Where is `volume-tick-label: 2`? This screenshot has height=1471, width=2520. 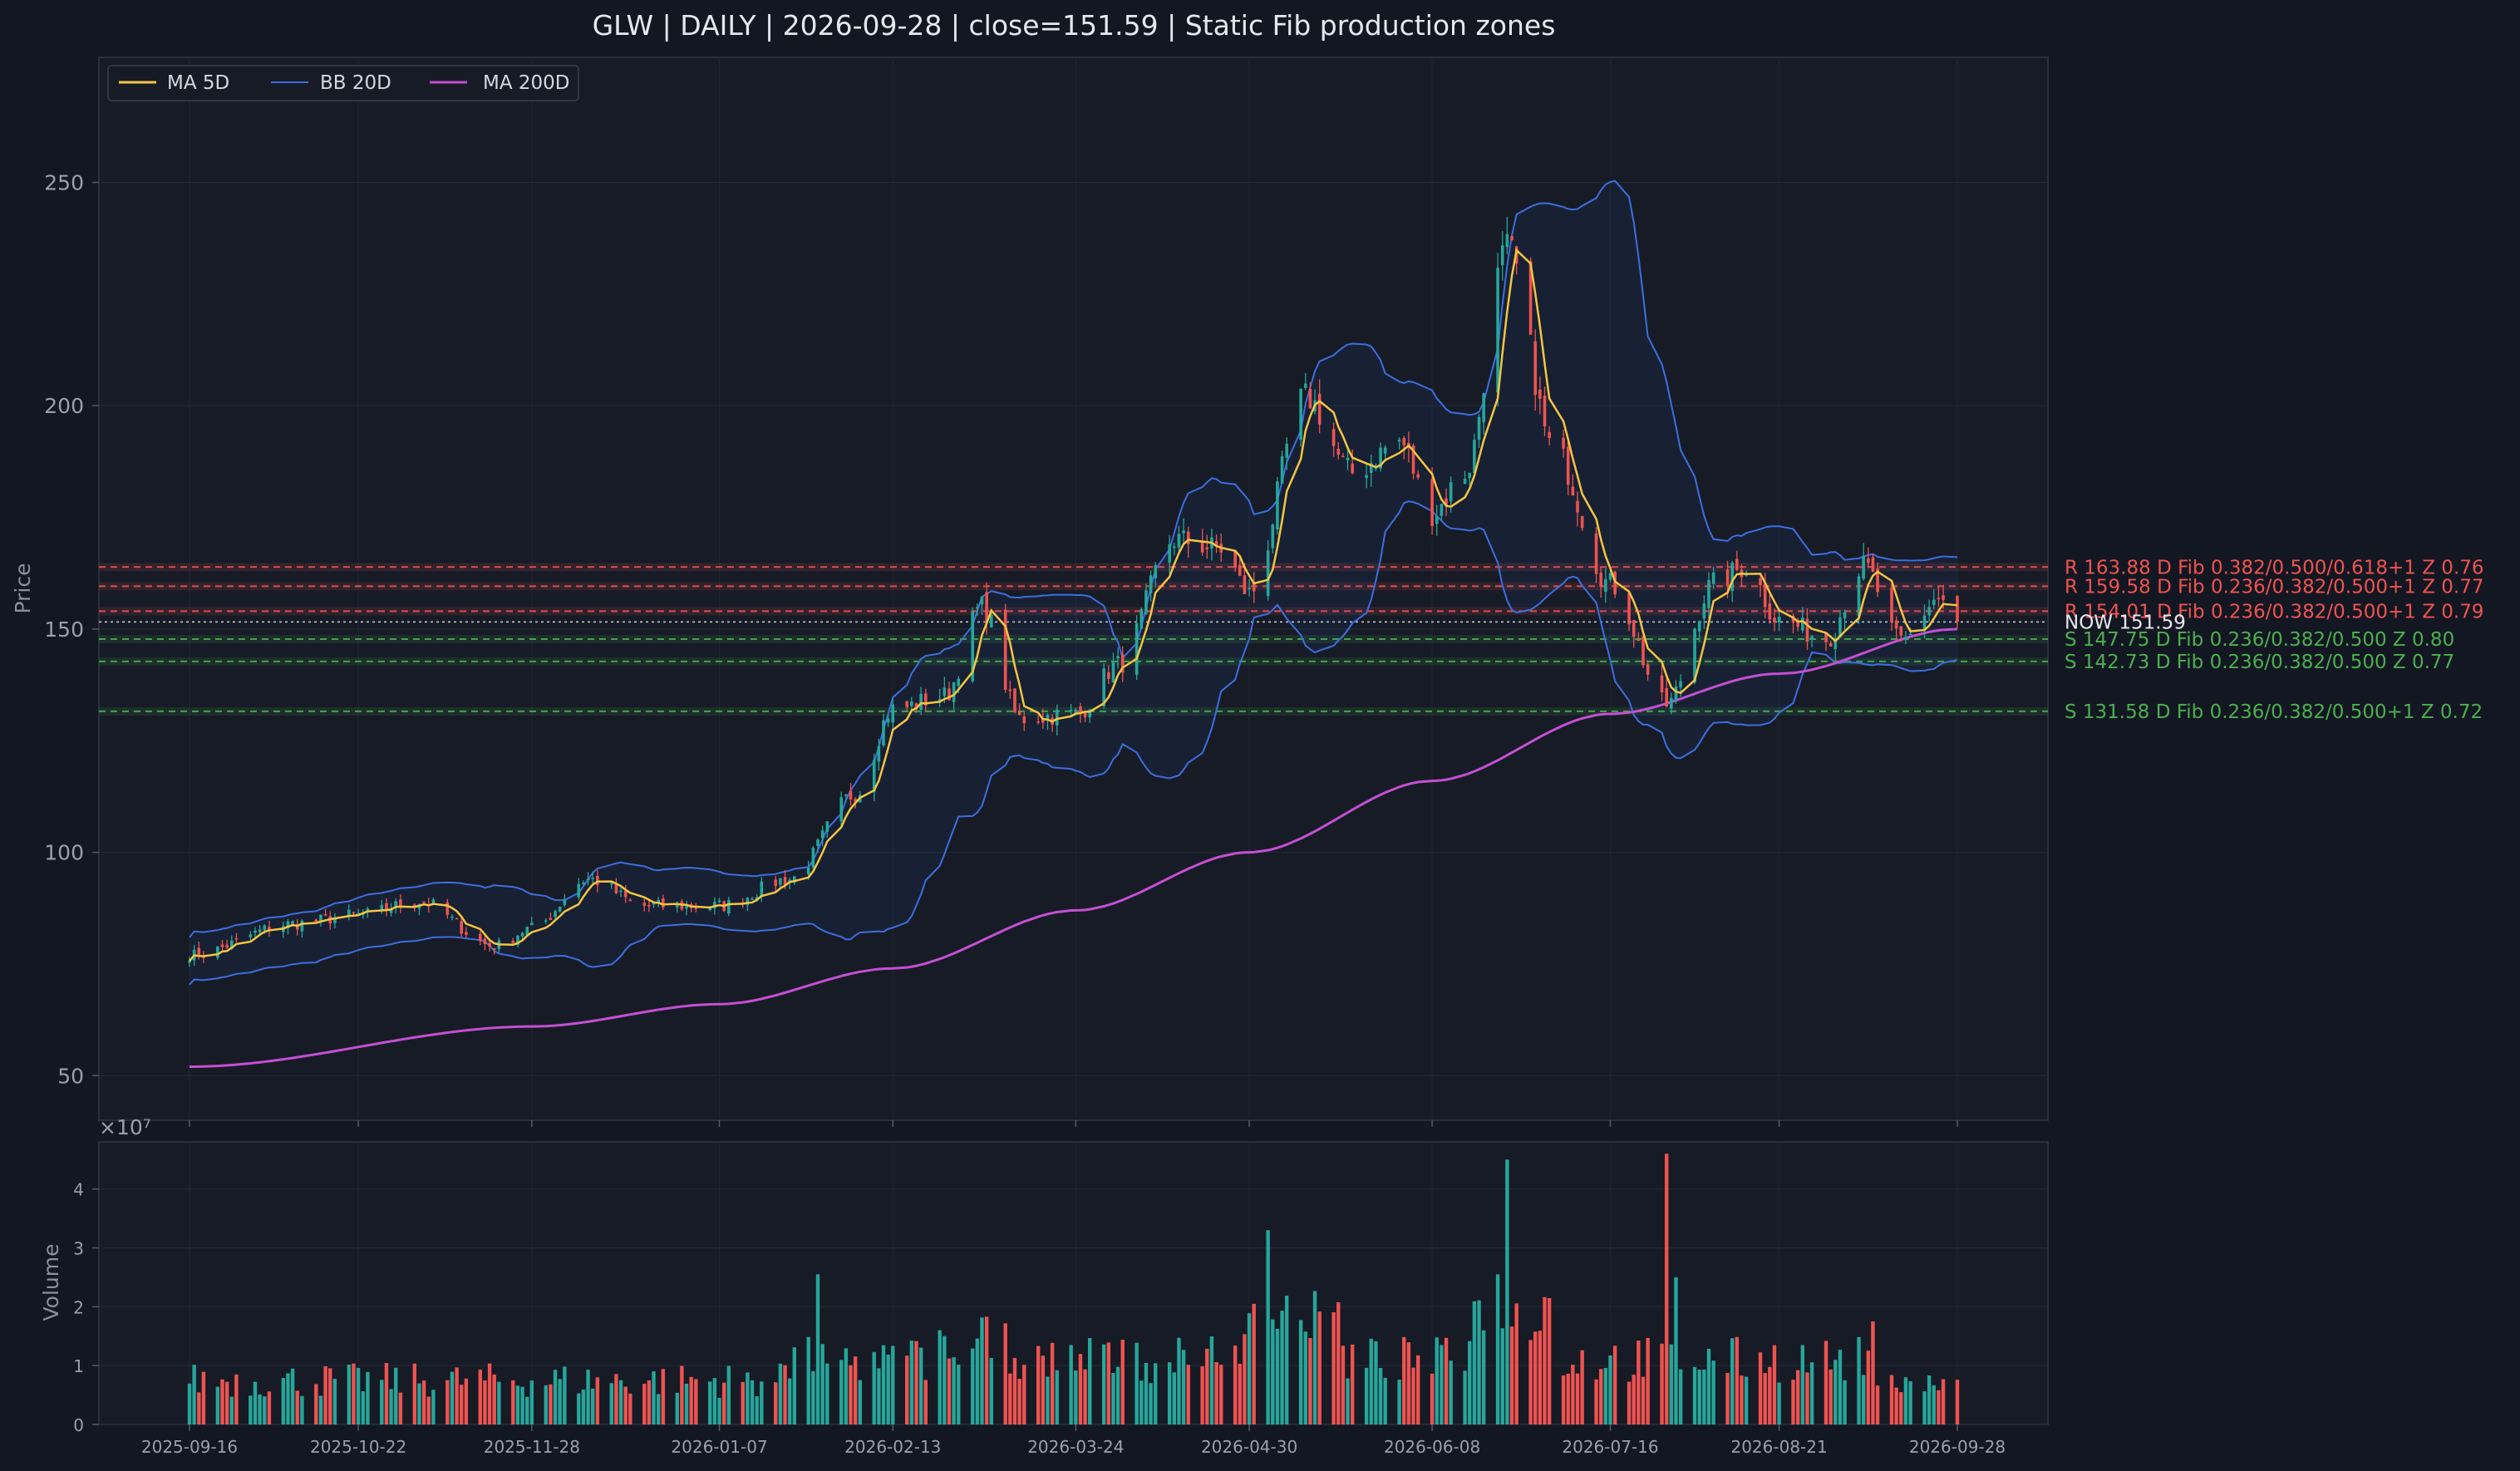
volume-tick-label: 2 is located at coordinates (78, 1307).